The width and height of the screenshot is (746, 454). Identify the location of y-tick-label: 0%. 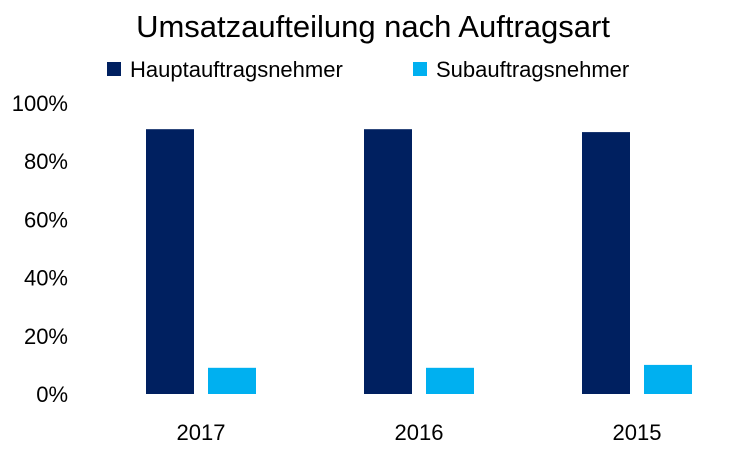
(52, 394).